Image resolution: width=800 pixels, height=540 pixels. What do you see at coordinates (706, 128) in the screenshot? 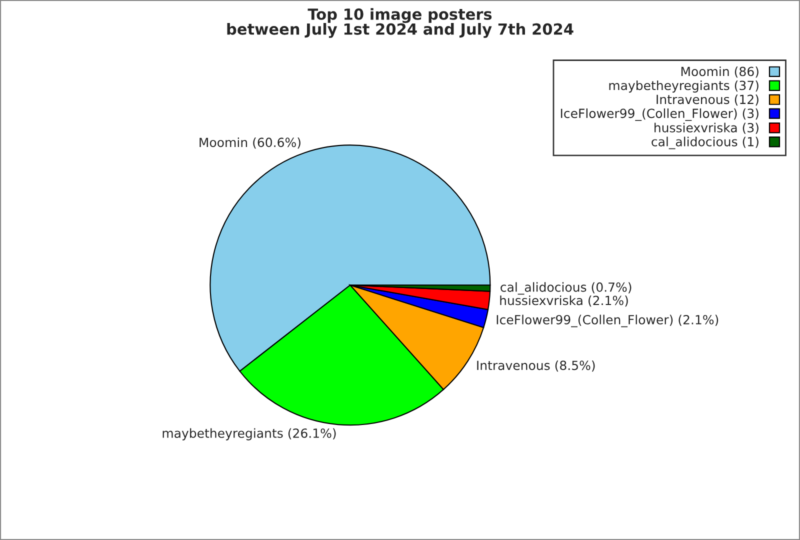
I see `legend-label: hussiexvriska (3)` at bounding box center [706, 128].